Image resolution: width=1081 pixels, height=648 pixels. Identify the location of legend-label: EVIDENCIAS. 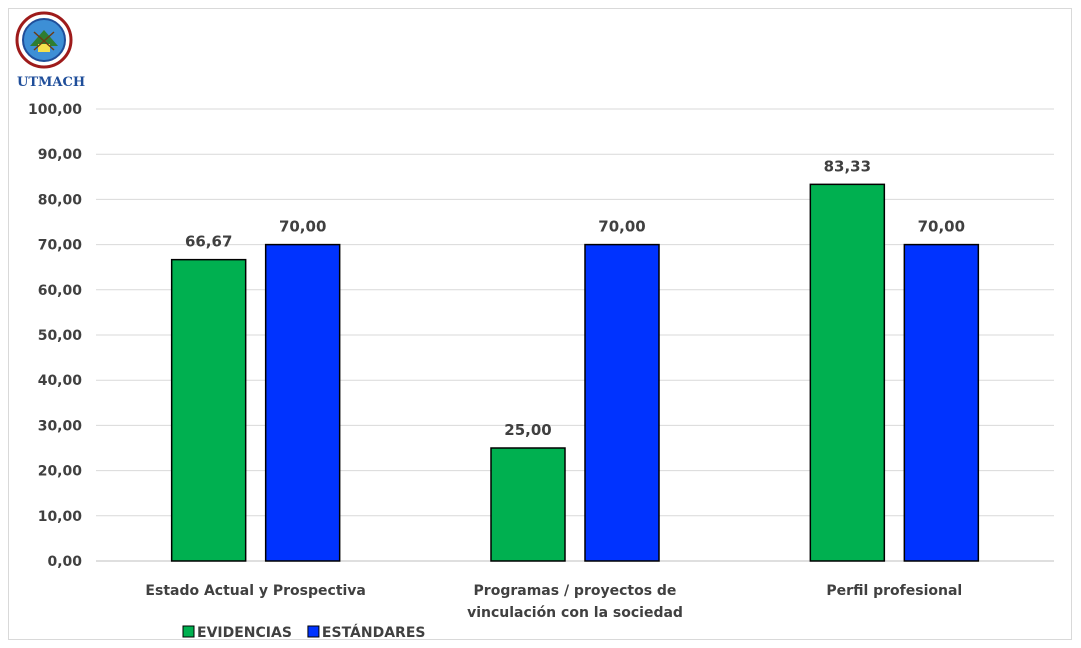
(244, 633).